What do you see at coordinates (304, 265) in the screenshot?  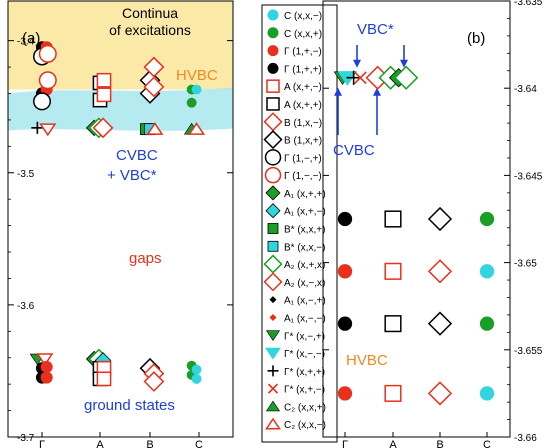 I see `legend-label: A₂ (x,+,x)` at bounding box center [304, 265].